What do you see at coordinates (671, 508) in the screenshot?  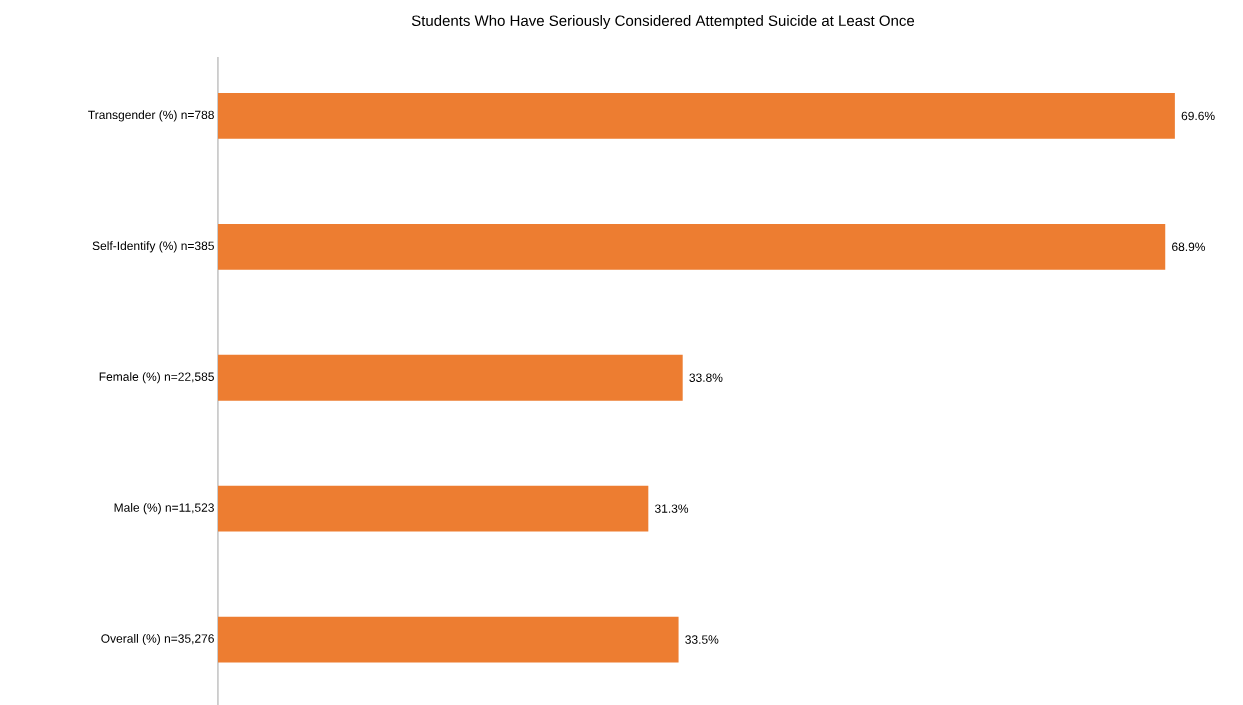 I see `data-label: 31.3%` at bounding box center [671, 508].